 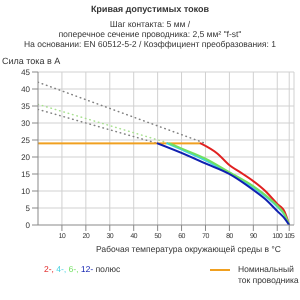 I want to click on y-tick-label: 40, so click(x=26, y=89).